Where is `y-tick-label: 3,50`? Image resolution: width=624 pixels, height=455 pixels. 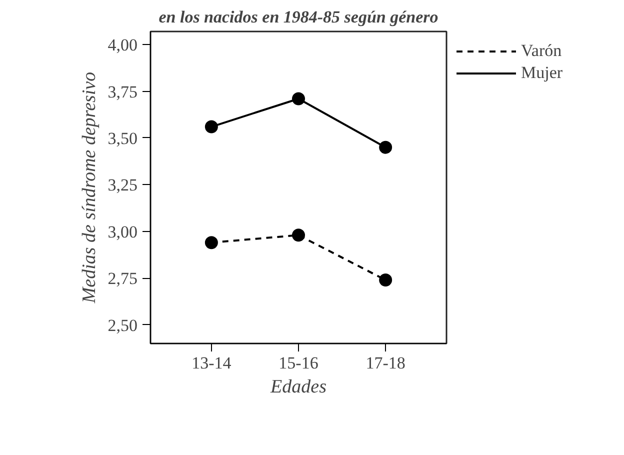
y-tick-label: 3,50 is located at coordinates (123, 138).